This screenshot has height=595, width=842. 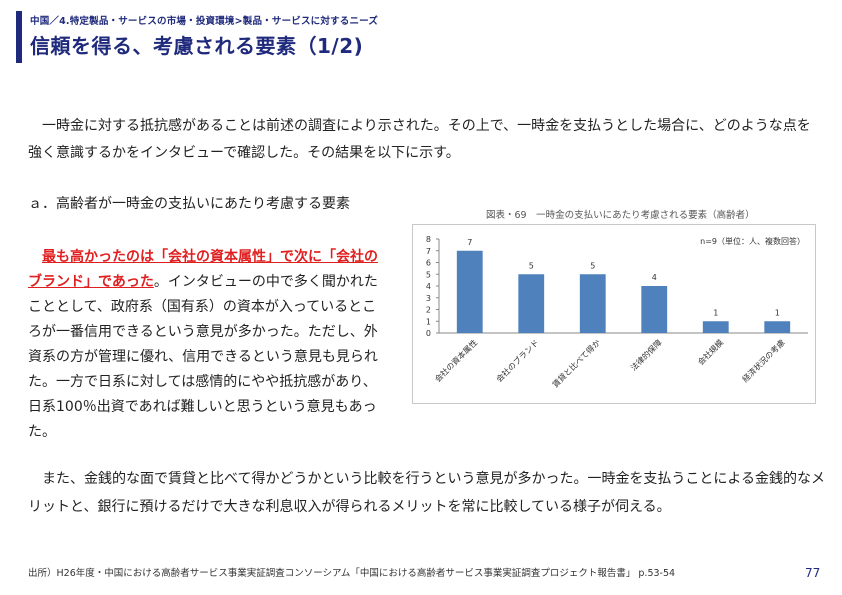 What do you see at coordinates (428, 251) in the screenshot?
I see `y-tick-label: 7` at bounding box center [428, 251].